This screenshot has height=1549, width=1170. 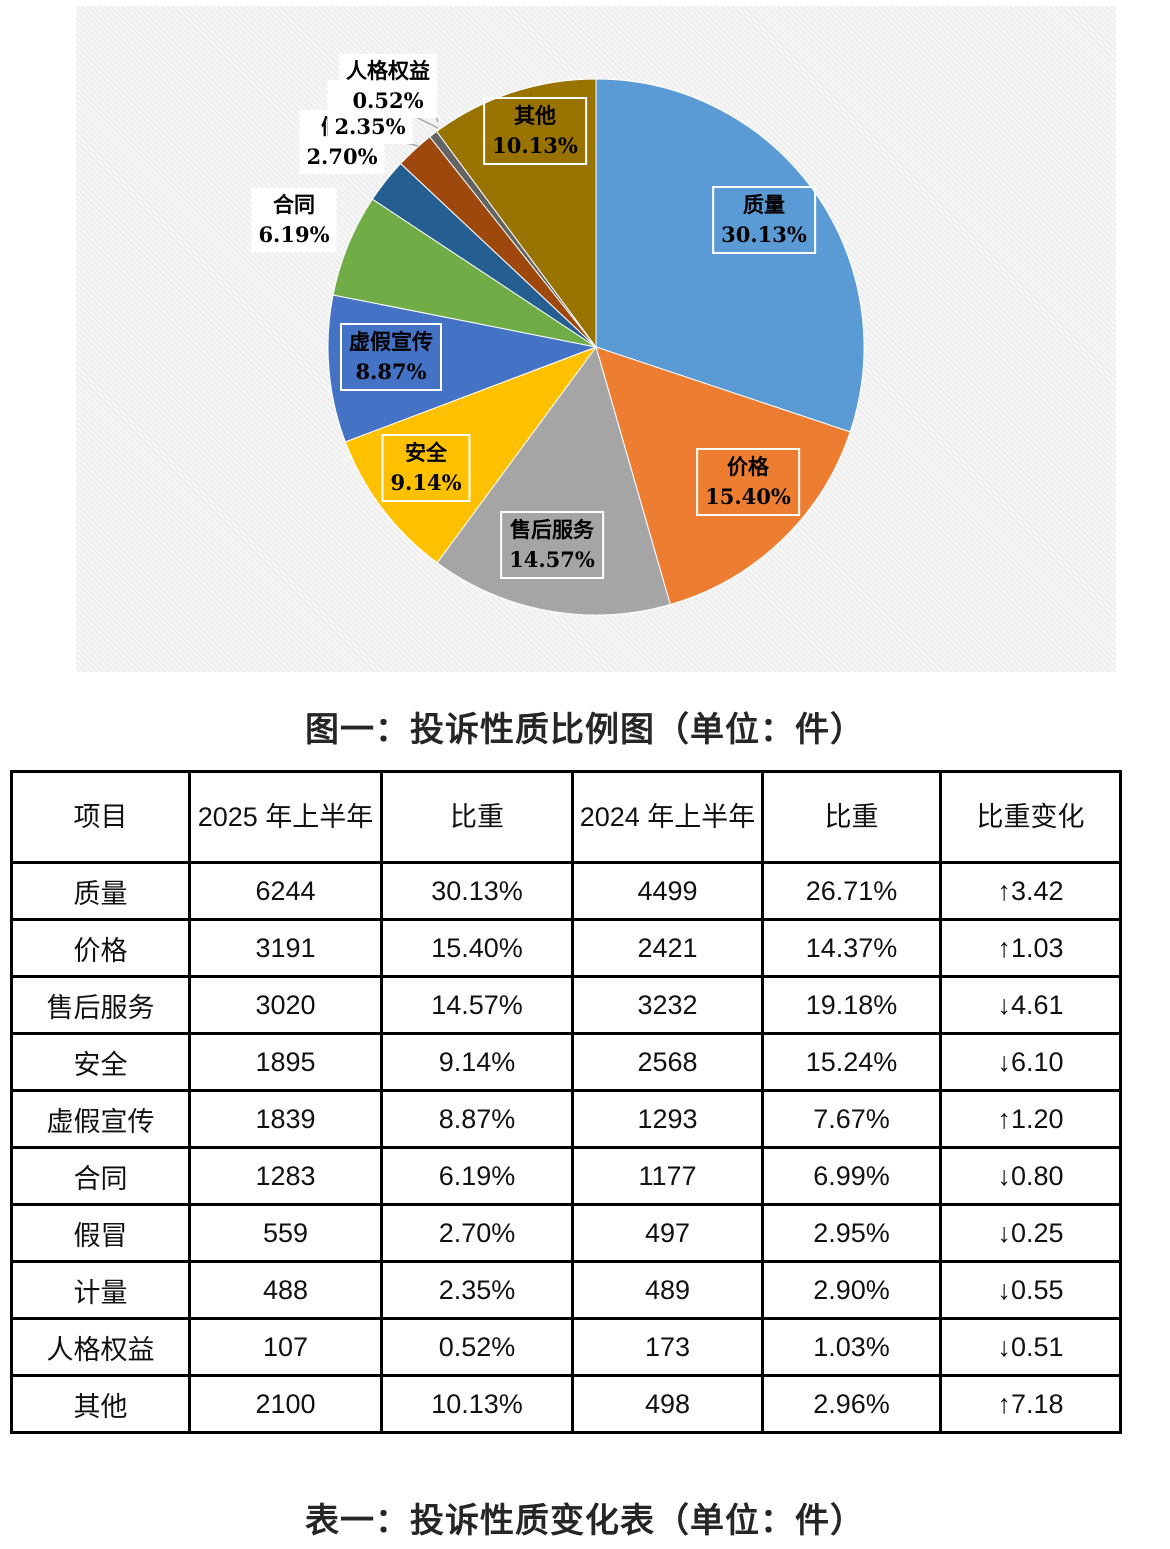 What do you see at coordinates (748, 496) in the screenshot?
I see `slice-label-percent: 15.40%` at bounding box center [748, 496].